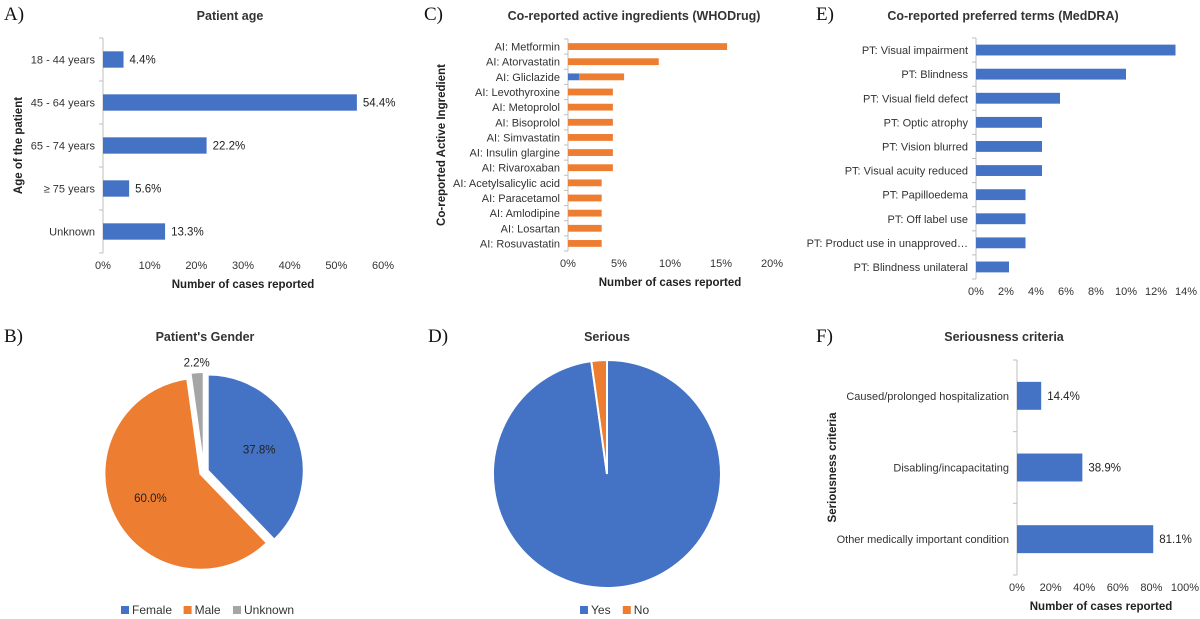 Image resolution: width=1200 pixels, height=619 pixels. What do you see at coordinates (528, 78) in the screenshot?
I see `category-label: AI: Gliclazide` at bounding box center [528, 78].